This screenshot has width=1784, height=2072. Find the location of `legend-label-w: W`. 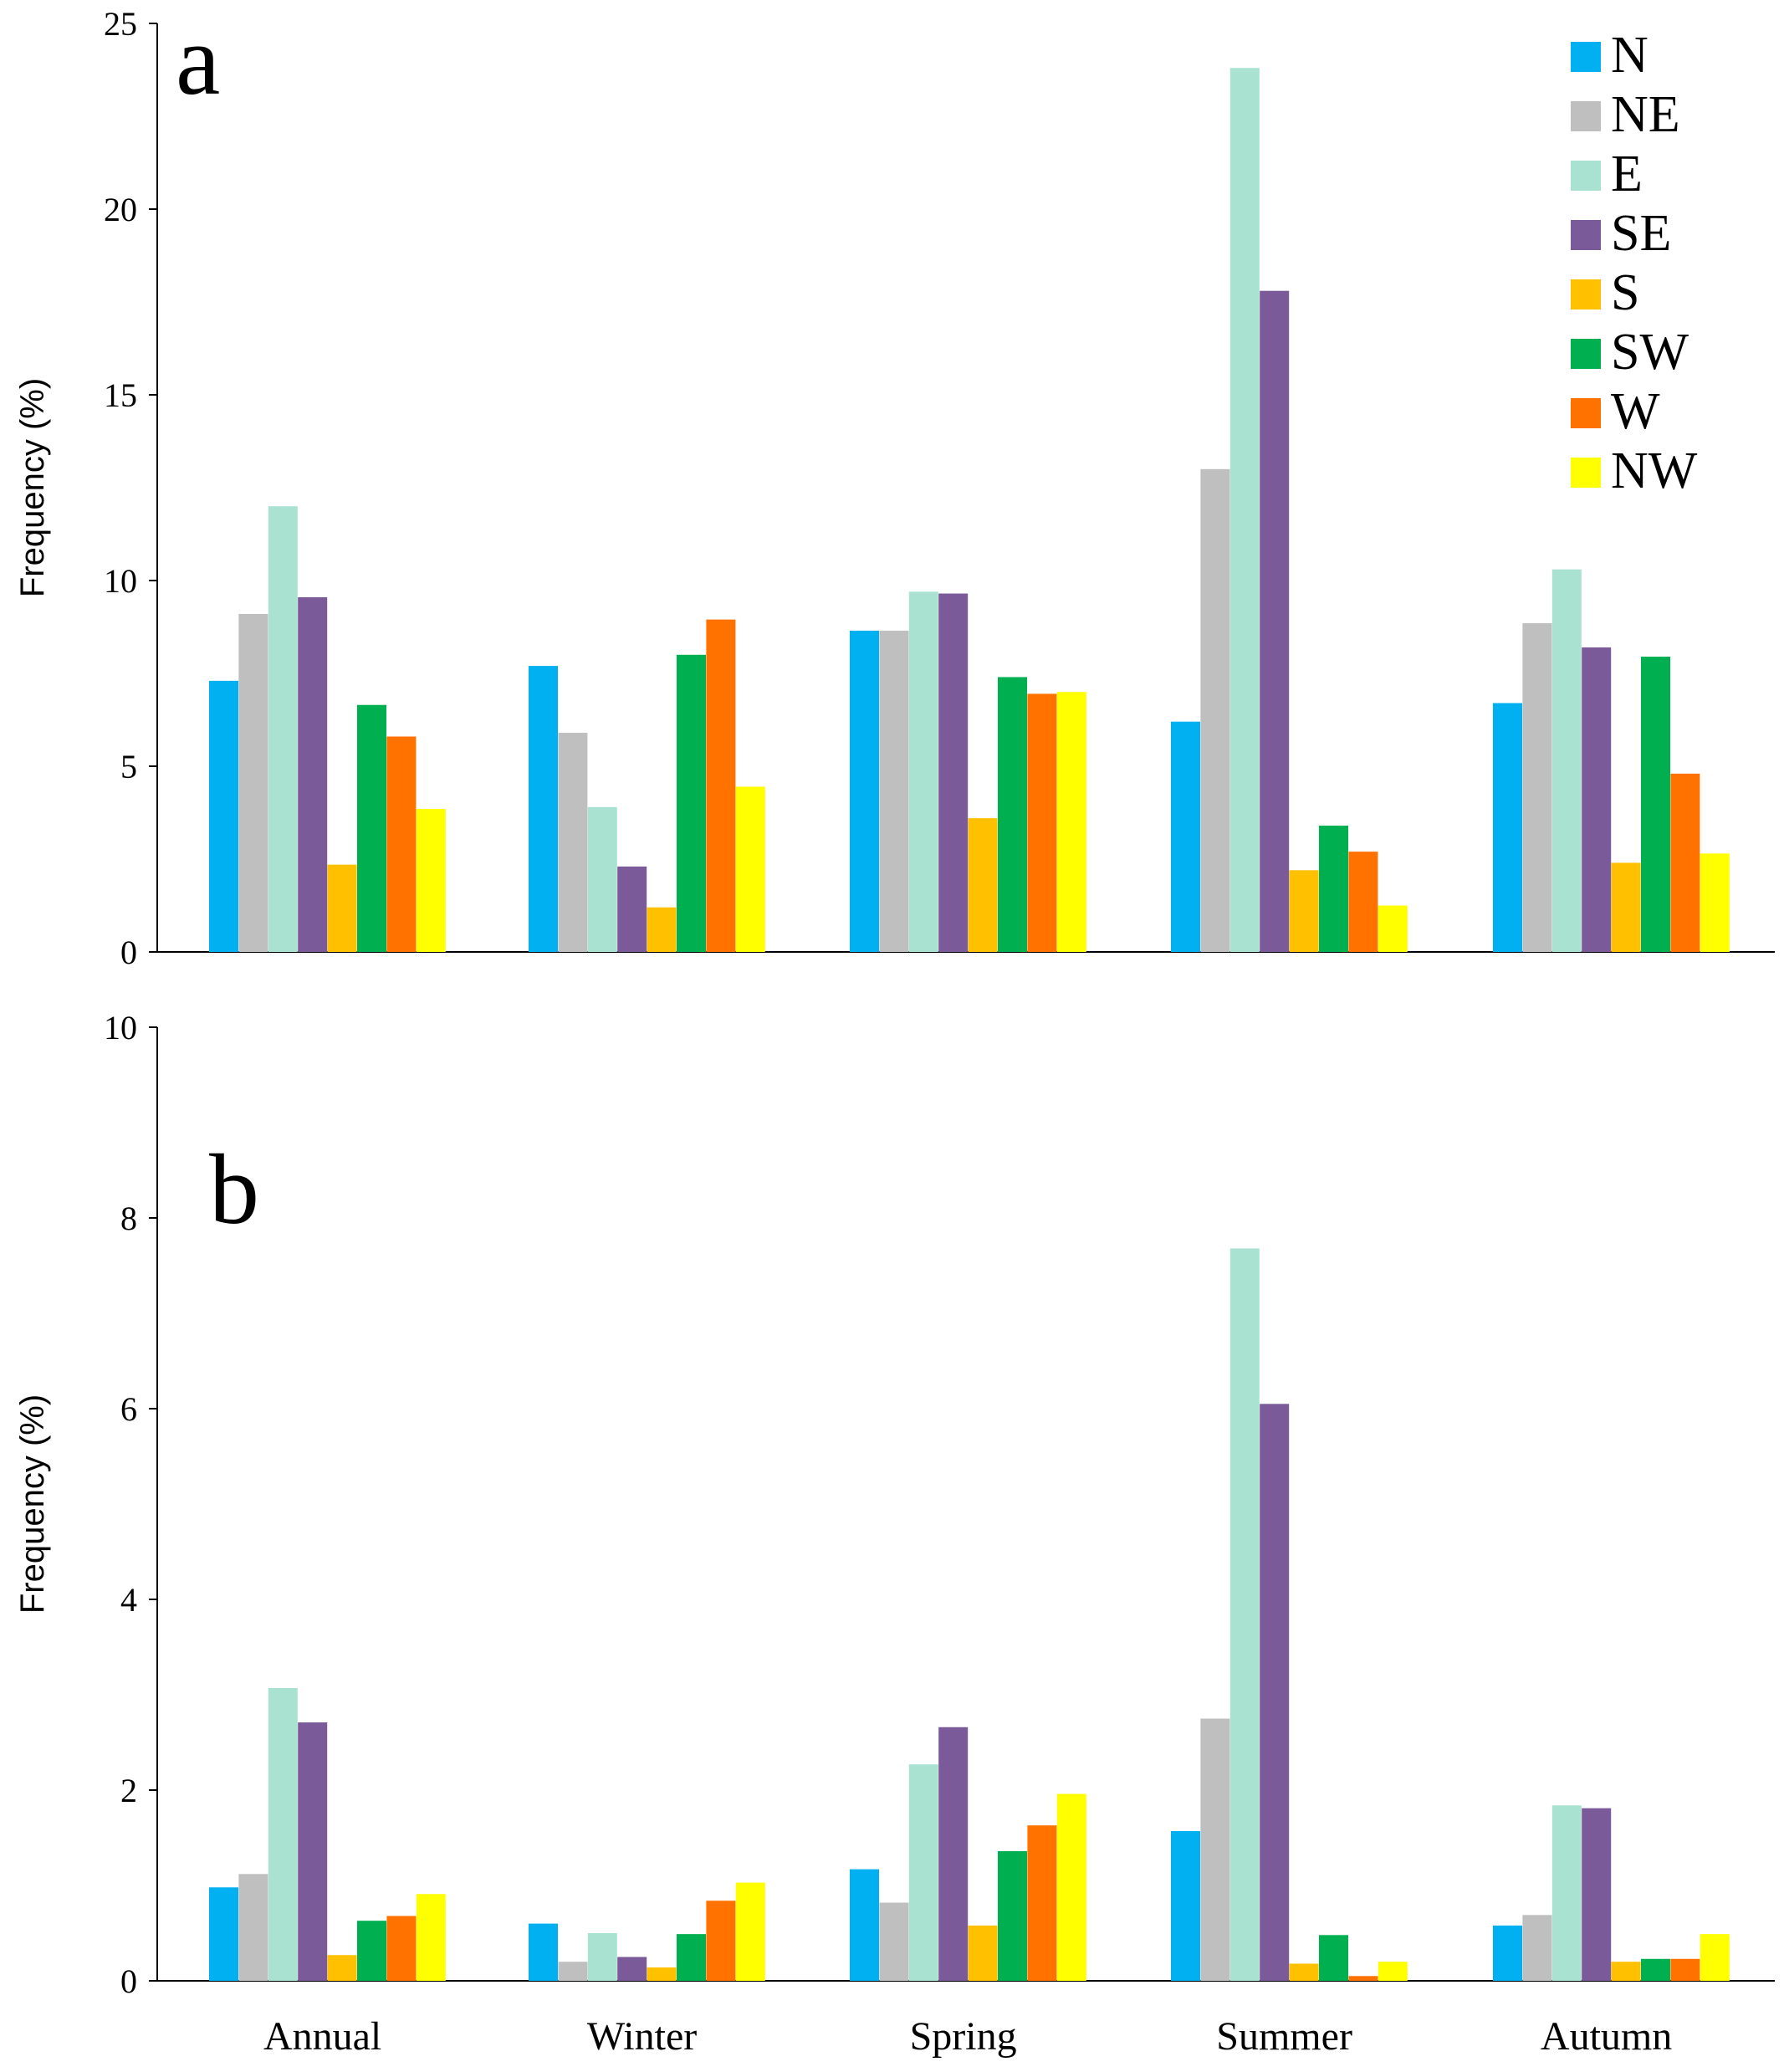

legend-label-w: W is located at coordinates (1635, 411).